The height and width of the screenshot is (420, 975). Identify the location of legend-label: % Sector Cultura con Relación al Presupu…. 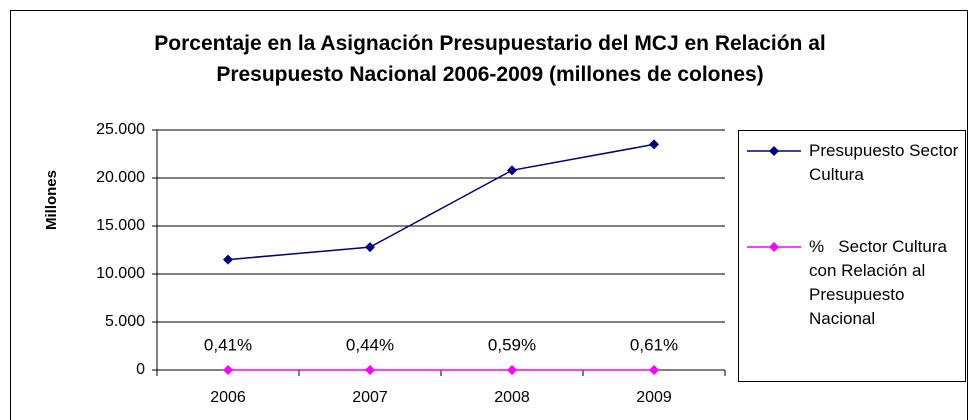
(880, 282).